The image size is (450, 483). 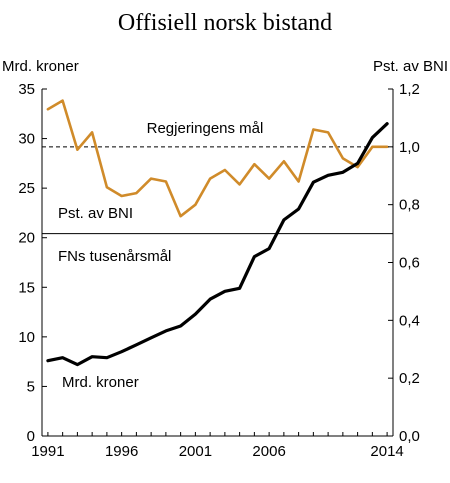 I want to click on y-left-tick-label: 10, so click(x=26, y=337).